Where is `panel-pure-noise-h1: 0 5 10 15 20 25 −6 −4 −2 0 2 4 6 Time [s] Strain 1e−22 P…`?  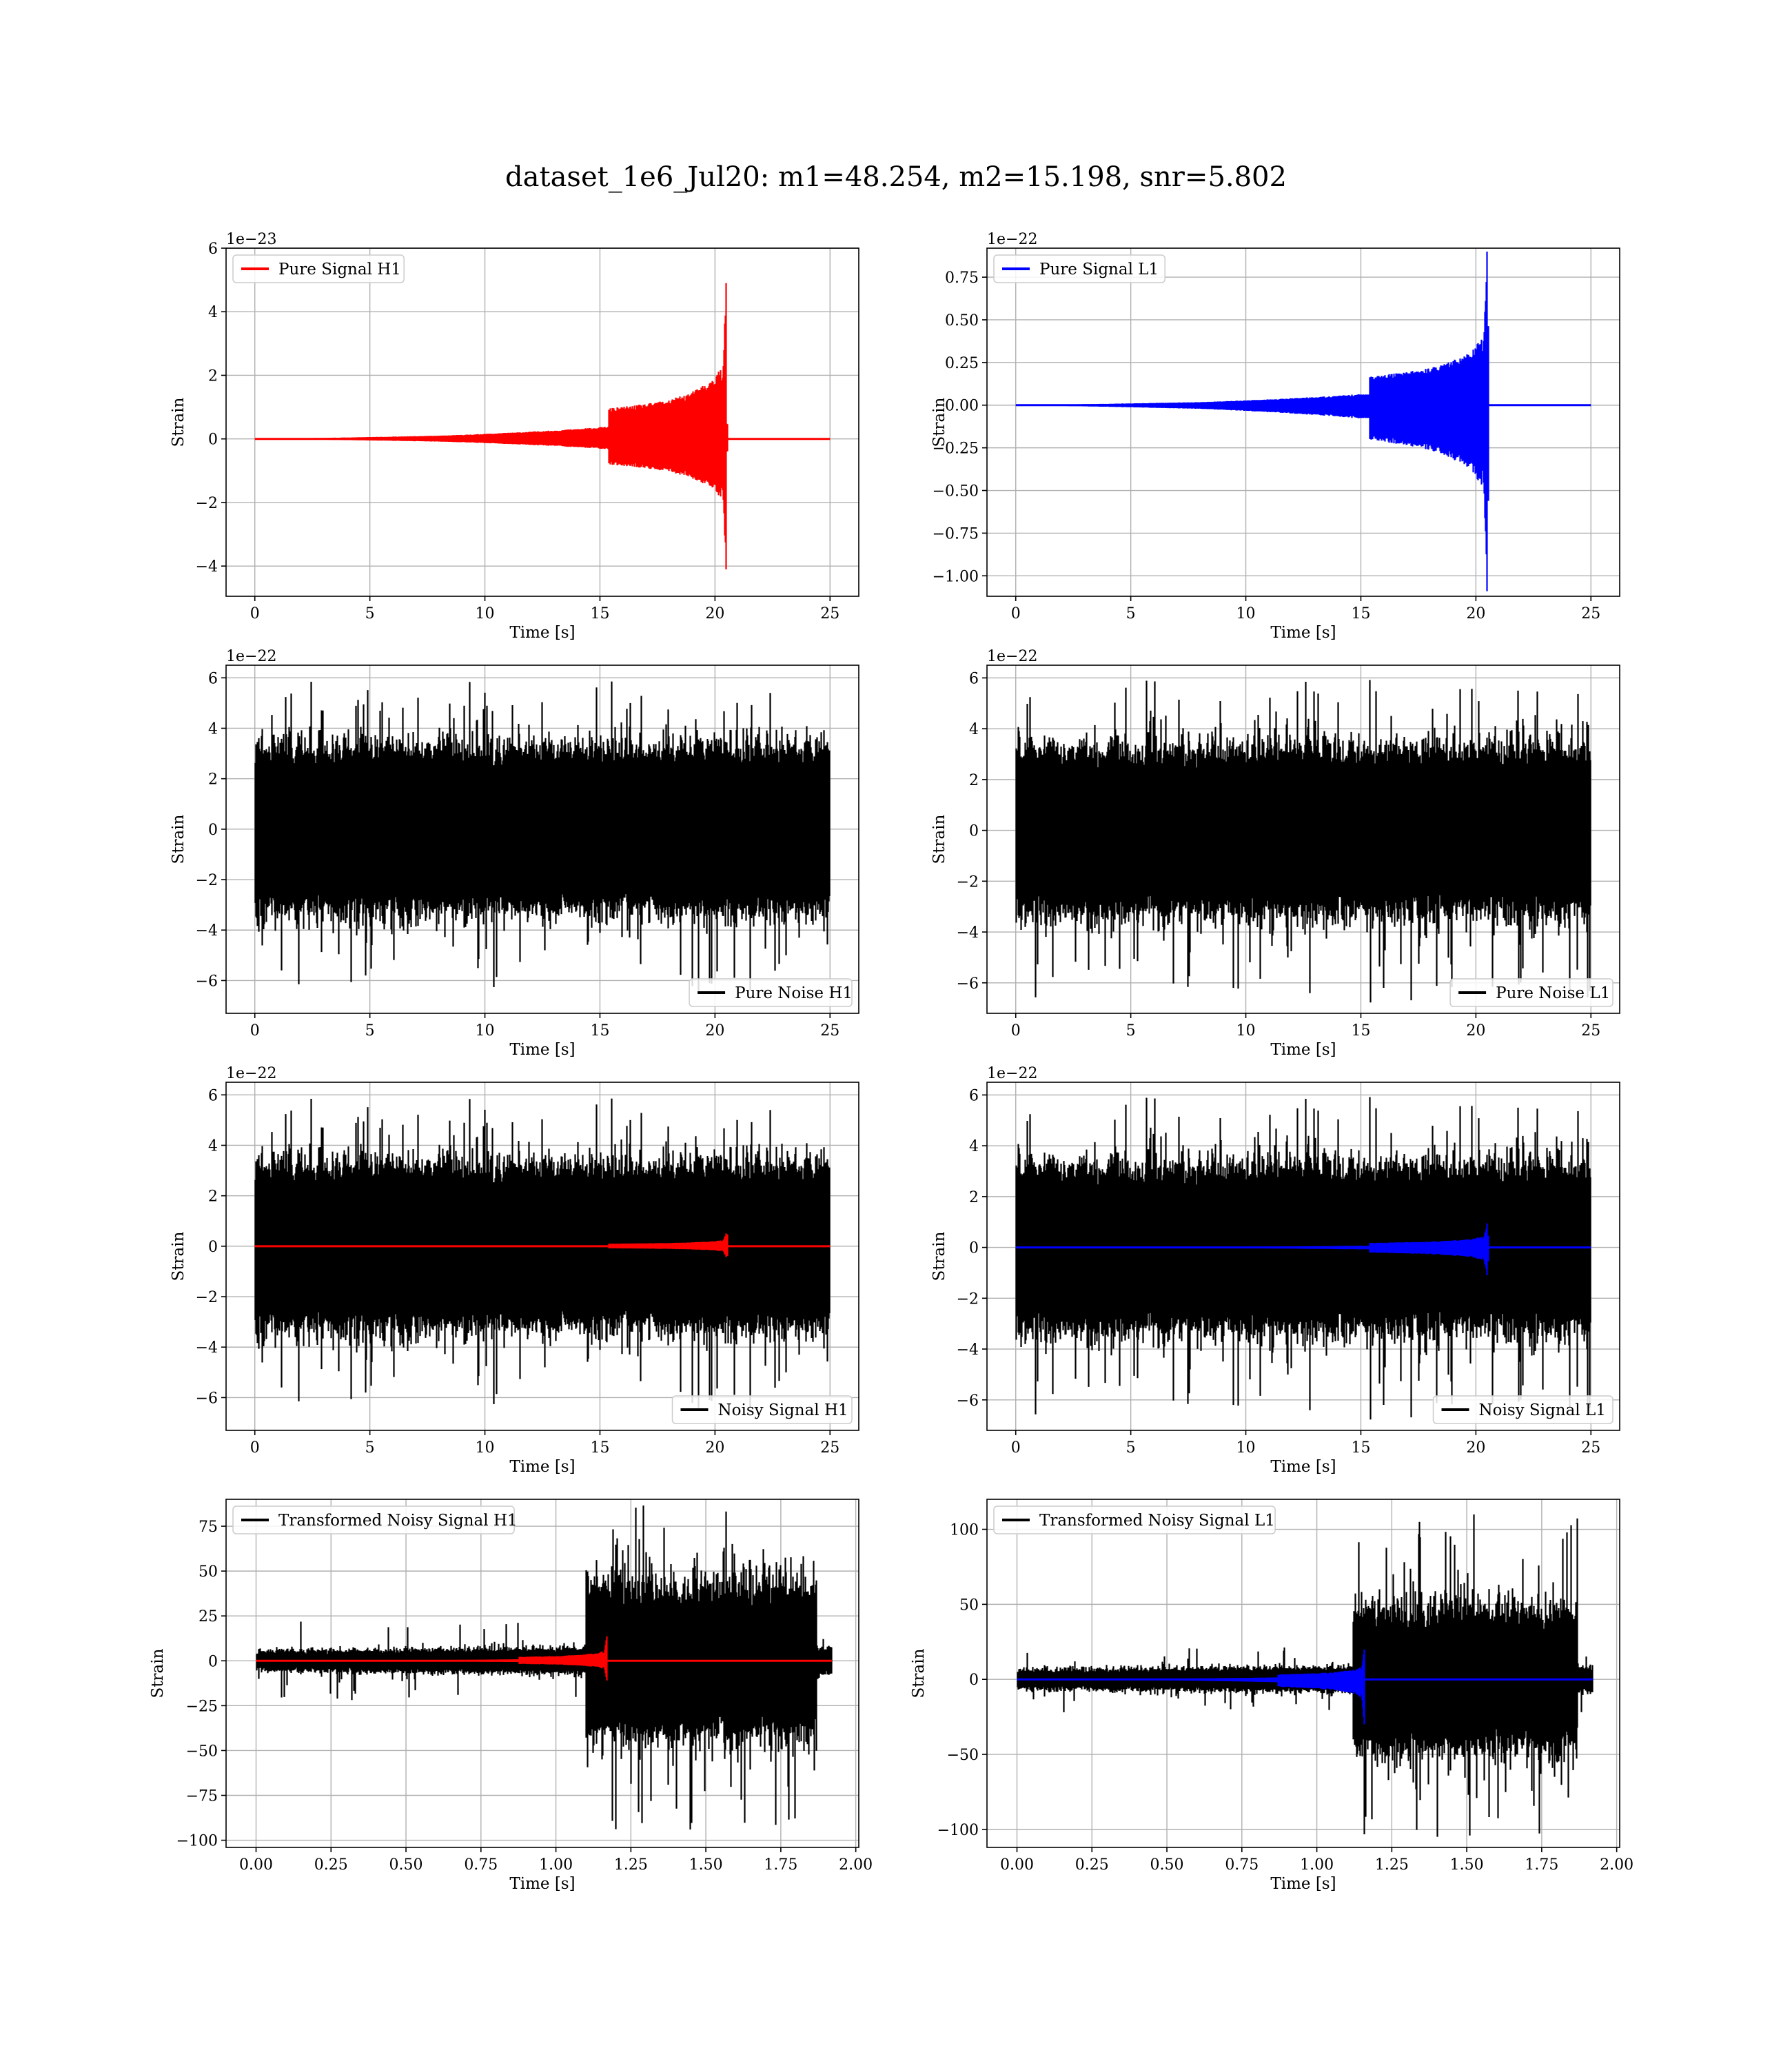 panel-pure-noise-h1: 0 5 10 15 20 25 −6 −4 −2 0 2 4 6 Time [s] Strain 1e−22 P… is located at coordinates (514, 853).